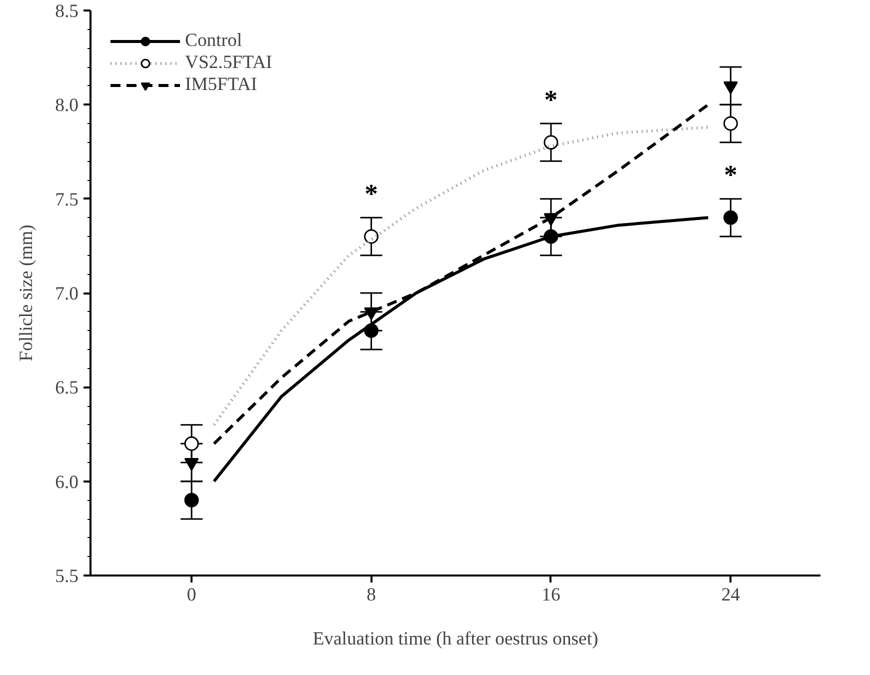 This screenshot has width=870, height=675. Describe the element at coordinates (221, 85) in the screenshot. I see `legend-label: IM5FTAI` at that location.